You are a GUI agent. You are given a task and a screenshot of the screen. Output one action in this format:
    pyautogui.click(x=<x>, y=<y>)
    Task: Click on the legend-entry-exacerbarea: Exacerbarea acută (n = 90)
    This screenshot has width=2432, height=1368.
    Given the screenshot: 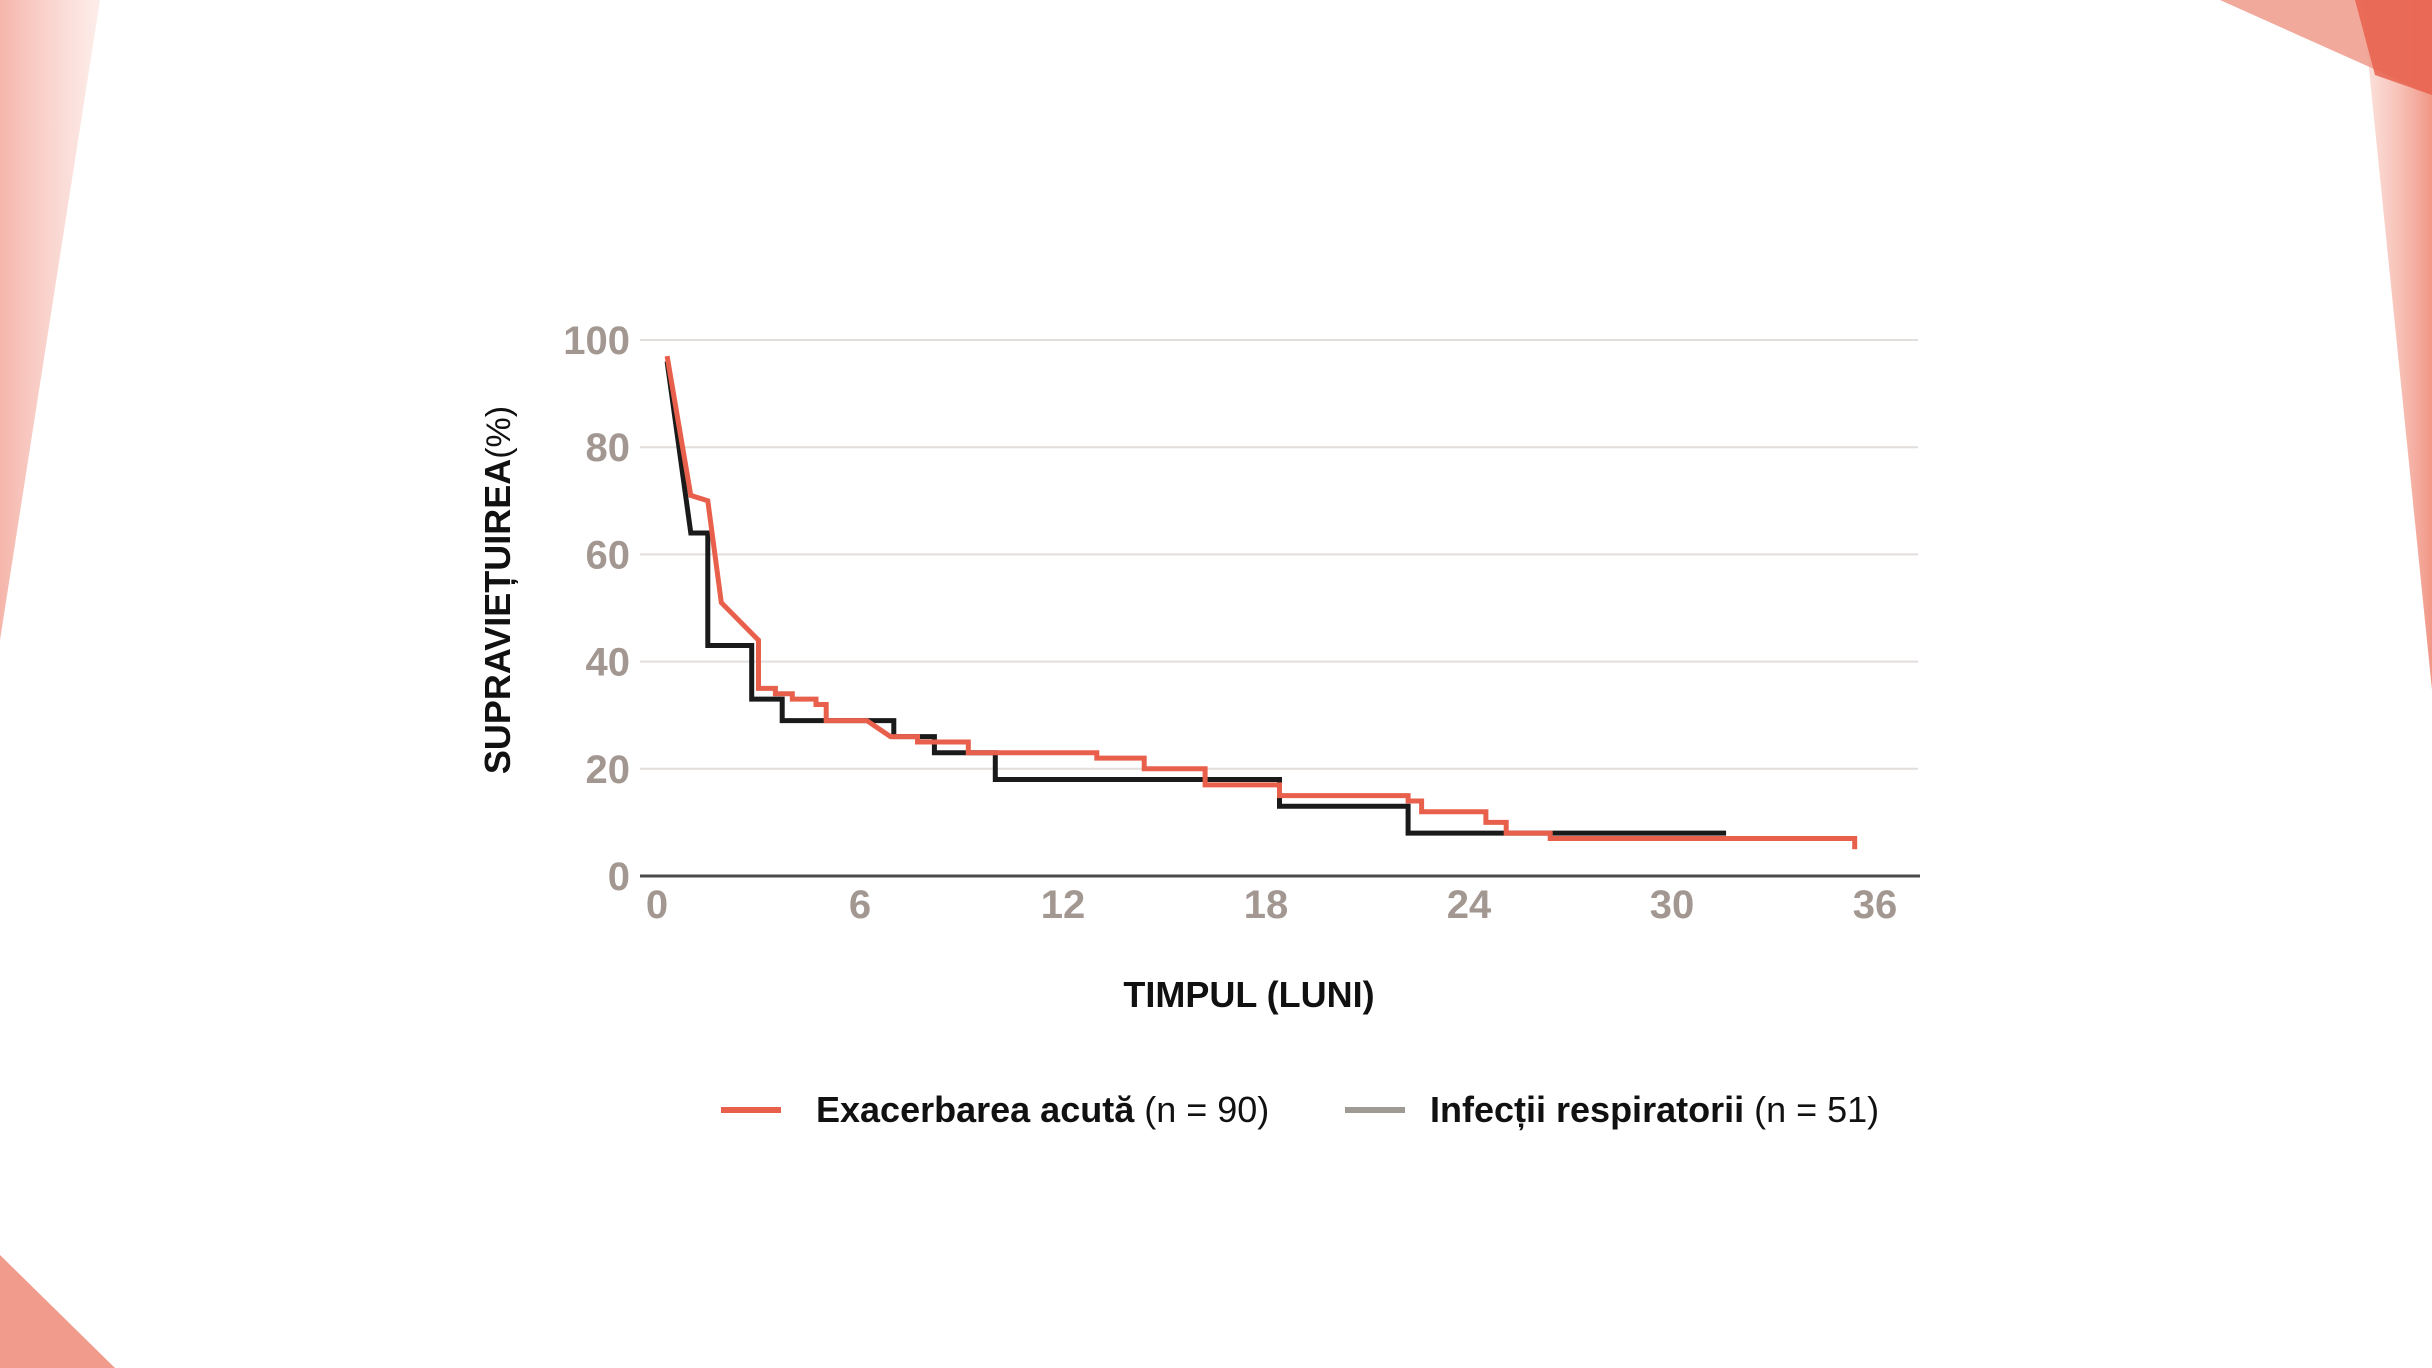 What is the action you would take?
    pyautogui.click(x=1042, y=1109)
    